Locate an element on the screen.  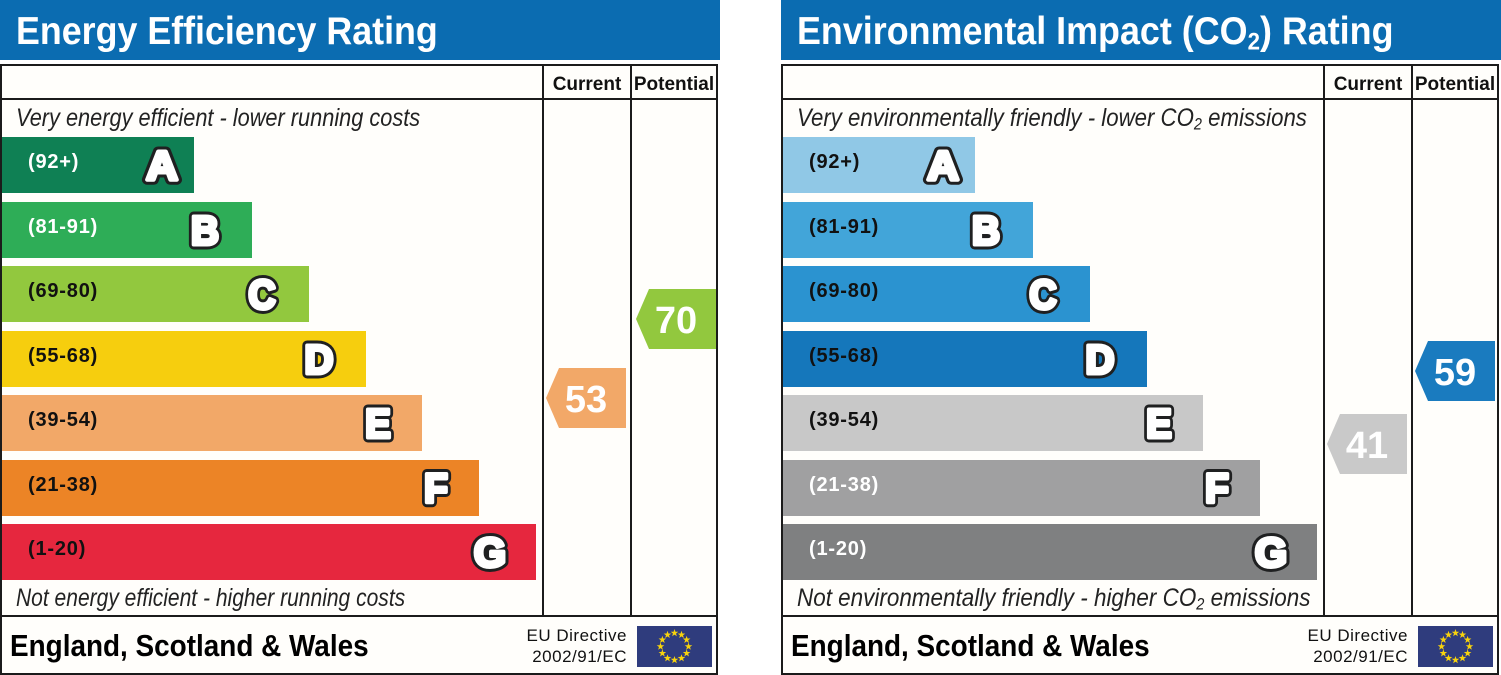
svg-text: 53 is located at coordinates (586, 400).